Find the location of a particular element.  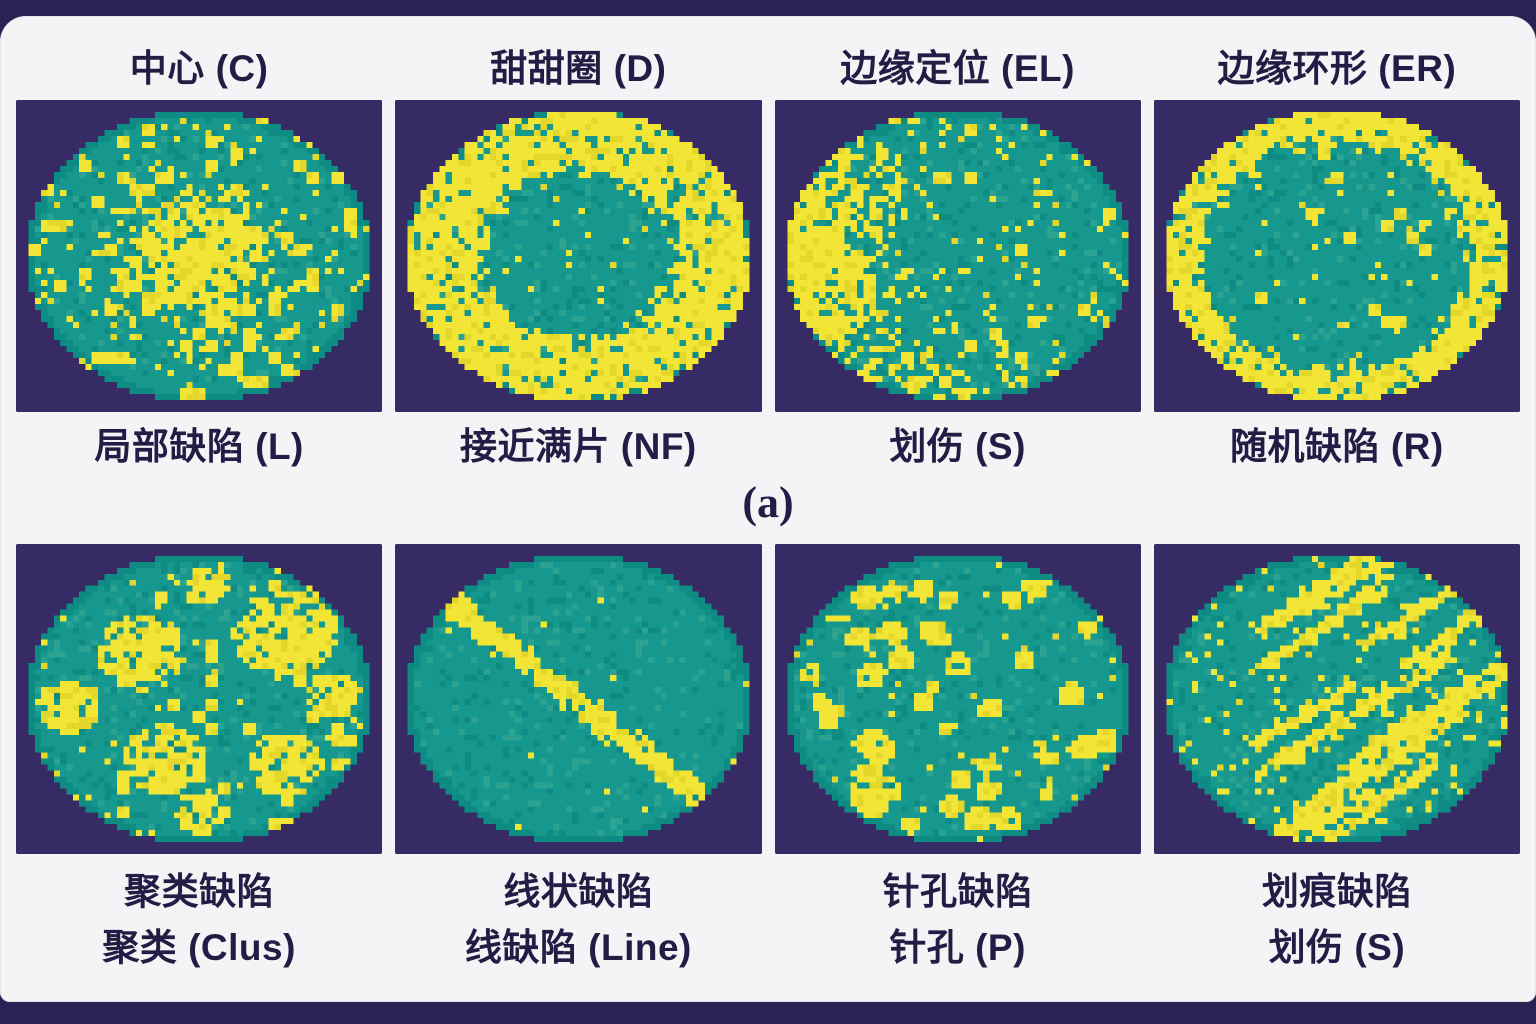

column-title-center: 中心 (C) is located at coordinates (199, 68).